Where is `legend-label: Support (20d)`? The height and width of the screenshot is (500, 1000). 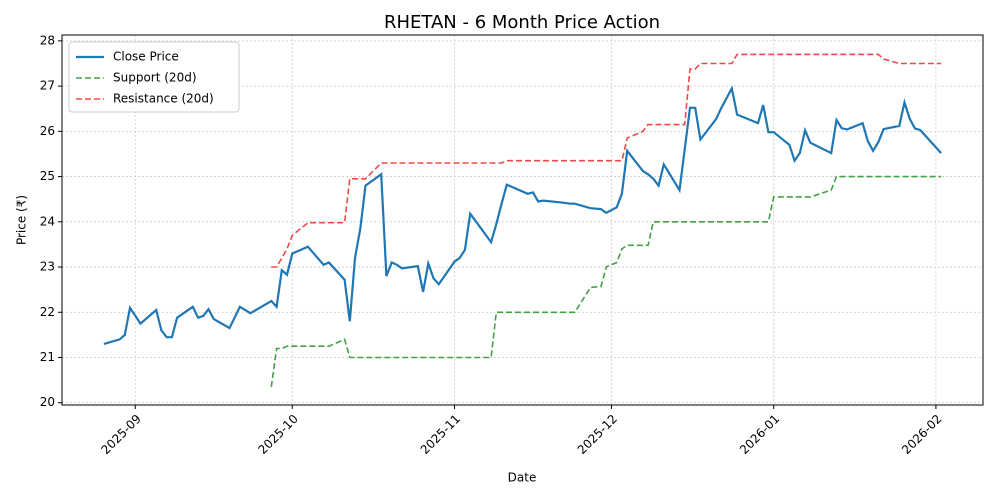
legend-label: Support (20d) is located at coordinates (155, 78).